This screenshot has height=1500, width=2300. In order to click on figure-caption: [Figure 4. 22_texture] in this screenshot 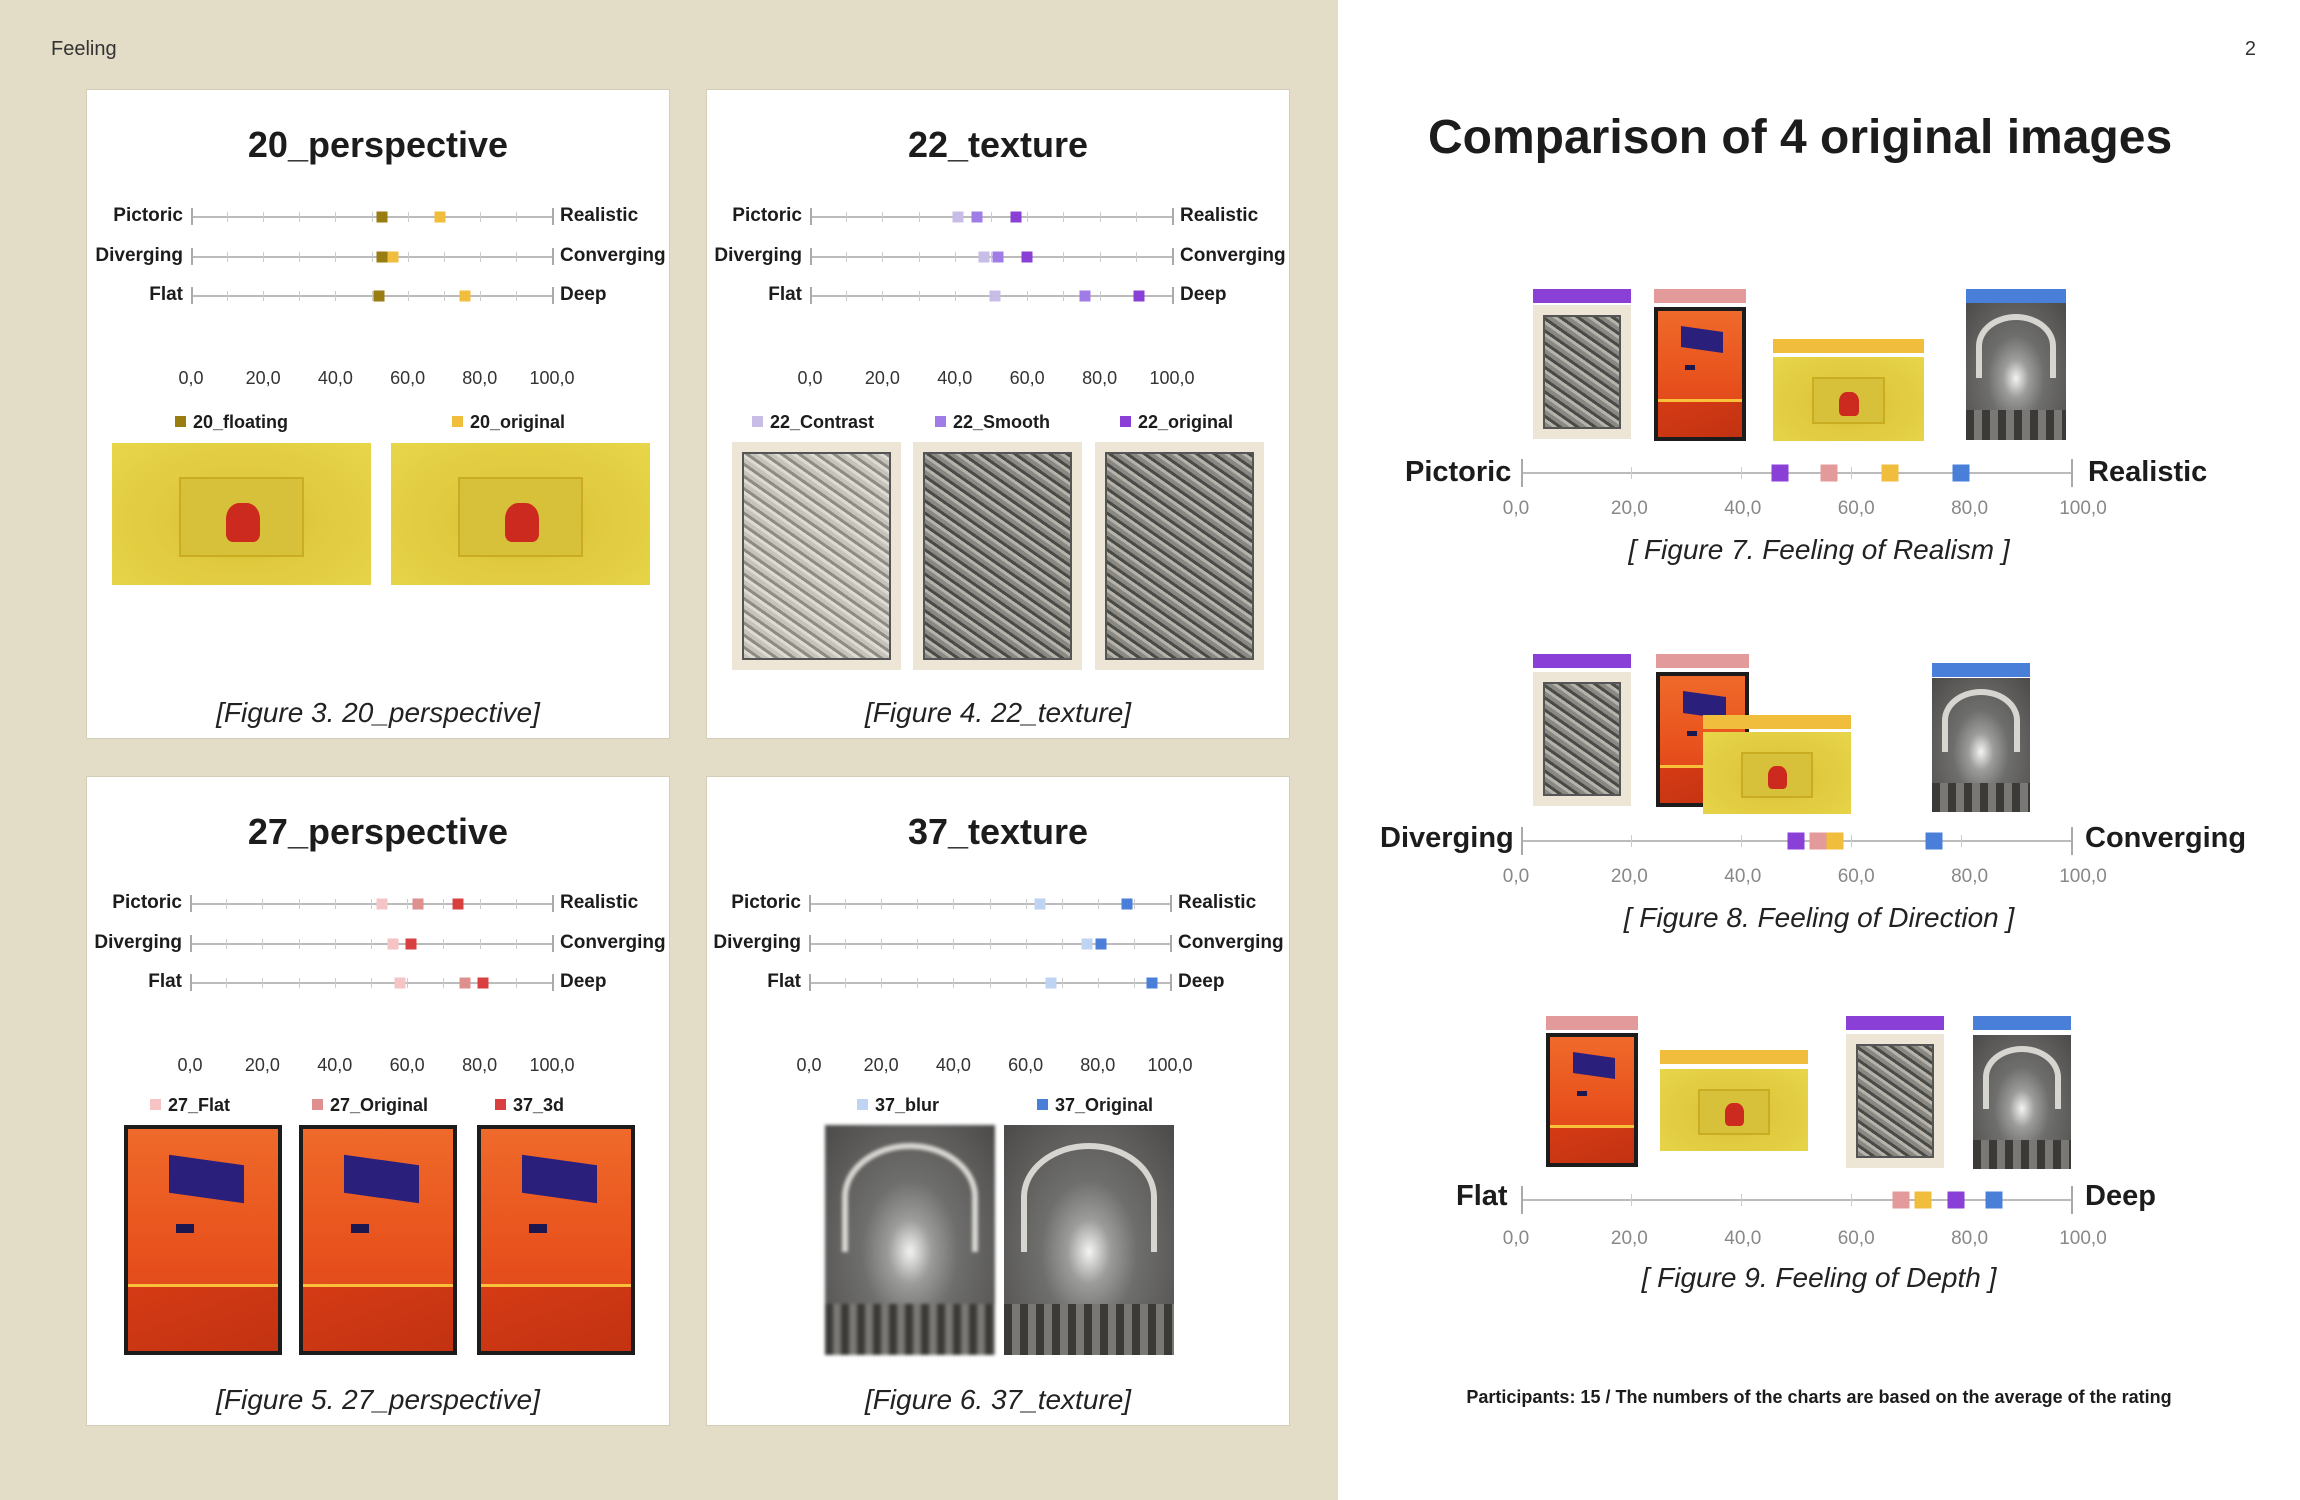, I will do `click(998, 712)`.